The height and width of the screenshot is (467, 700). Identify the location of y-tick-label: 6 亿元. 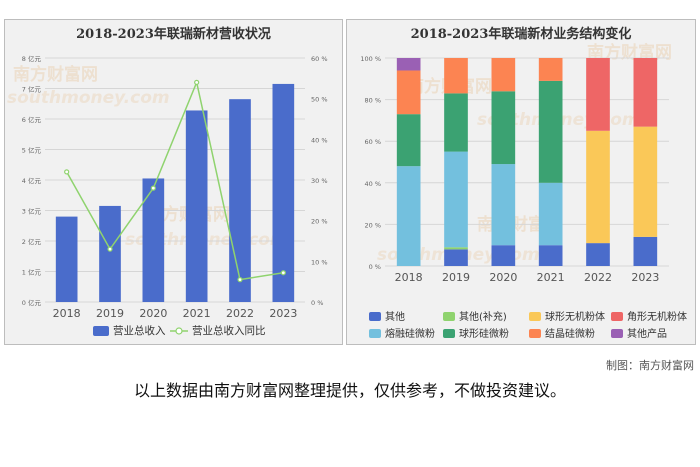
(32, 119).